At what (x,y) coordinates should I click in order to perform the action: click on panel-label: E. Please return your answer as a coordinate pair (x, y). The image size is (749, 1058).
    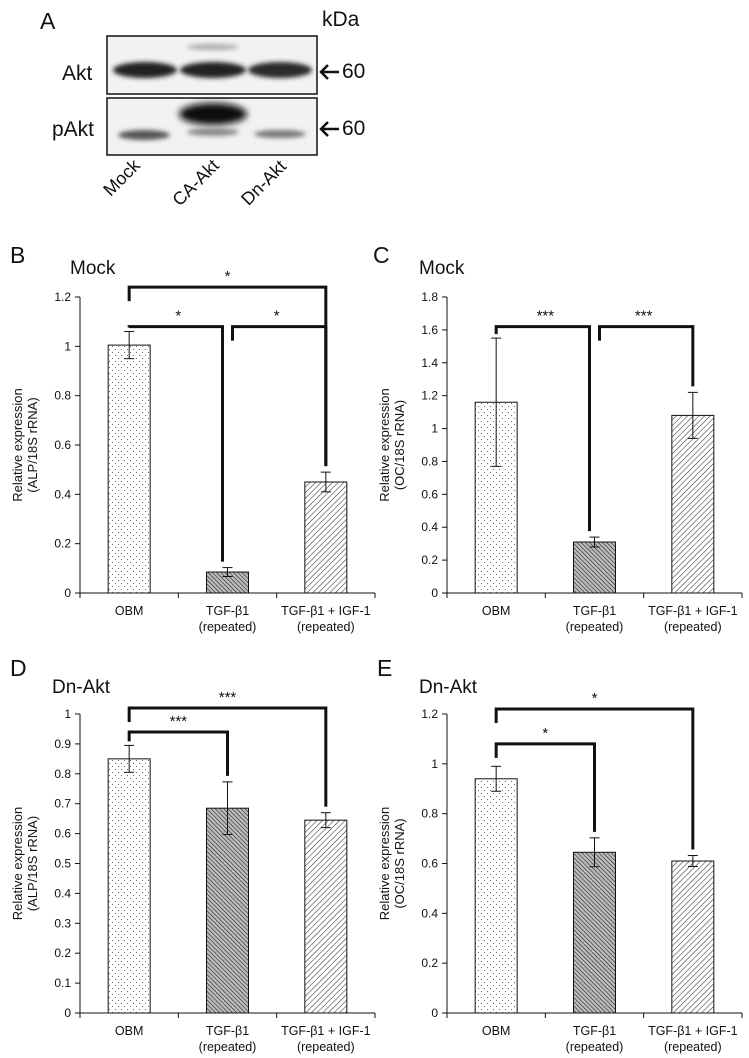
    Looking at the image, I should click on (384, 668).